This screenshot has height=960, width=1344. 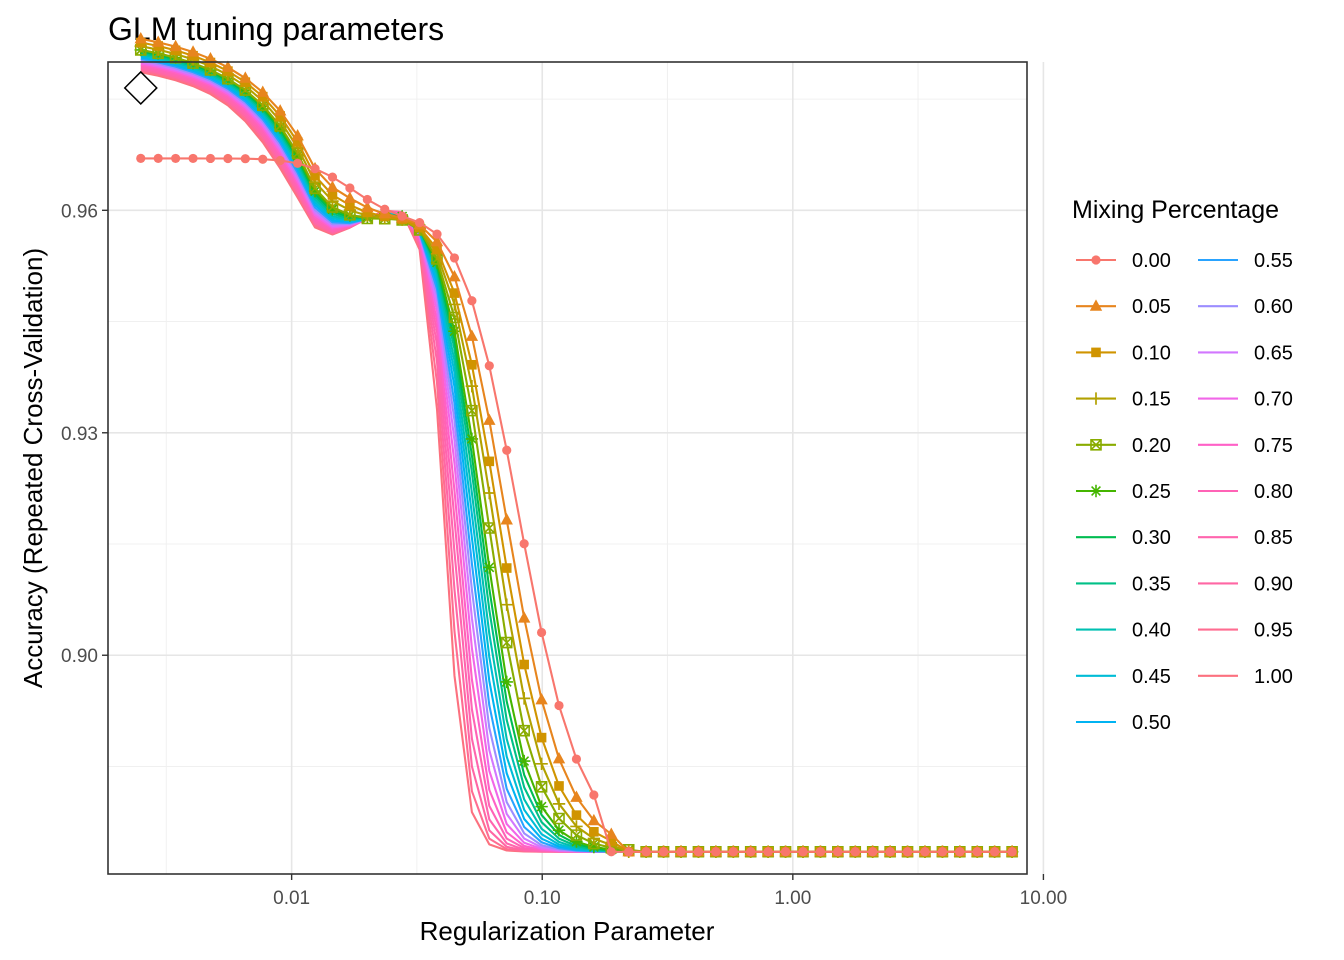 What do you see at coordinates (1245, 446) in the screenshot?
I see `legend-item: 0.75` at bounding box center [1245, 446].